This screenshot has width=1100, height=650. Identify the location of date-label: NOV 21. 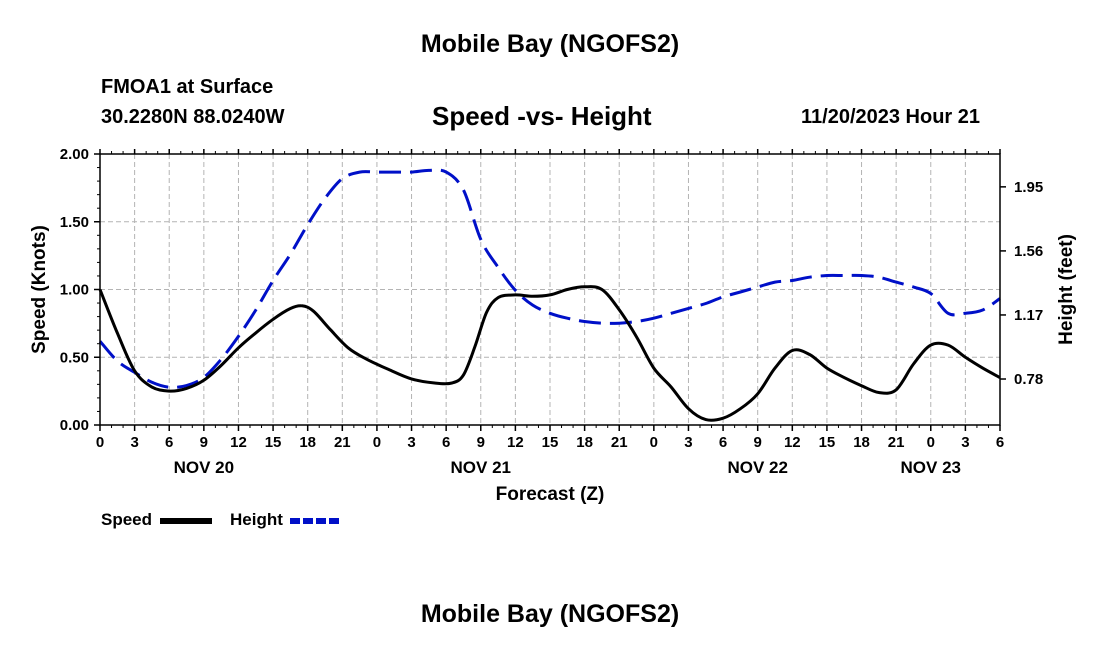
(481, 467).